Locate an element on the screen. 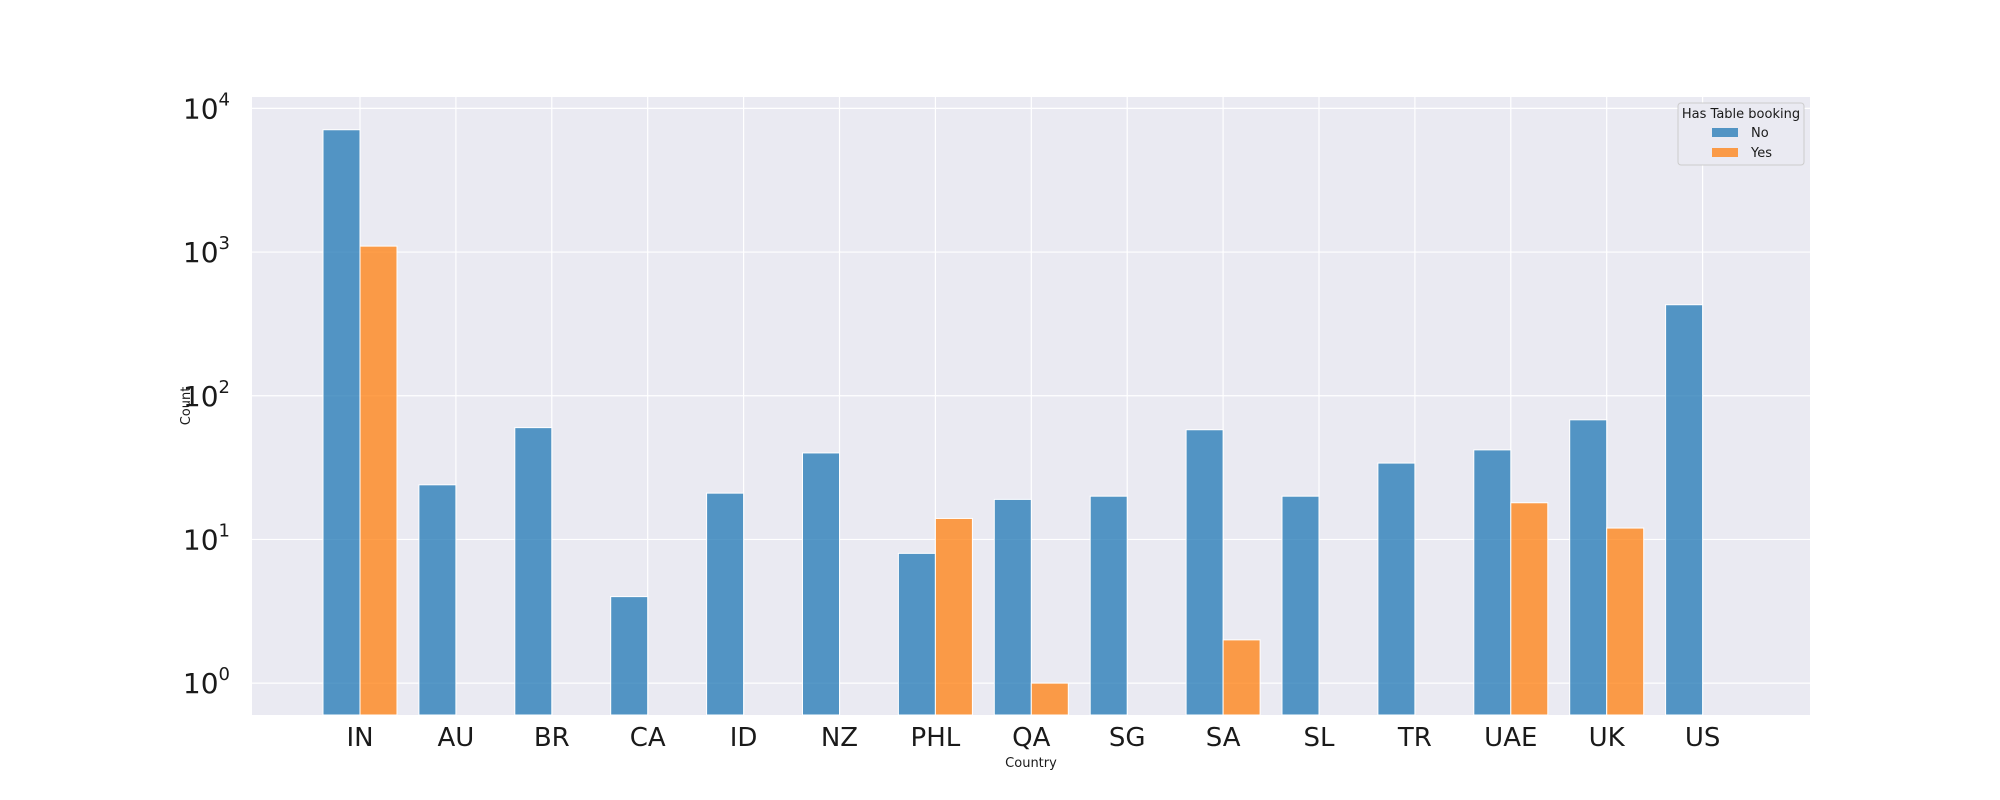 This screenshot has width=2000, height=800. x-tick-label: PHL is located at coordinates (936, 738).